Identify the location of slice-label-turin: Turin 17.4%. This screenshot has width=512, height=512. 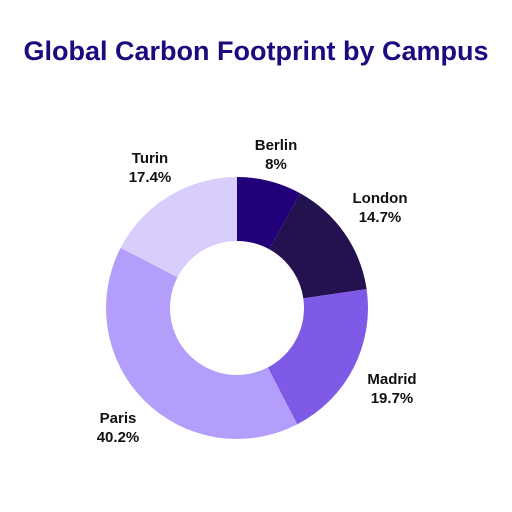
(150, 168).